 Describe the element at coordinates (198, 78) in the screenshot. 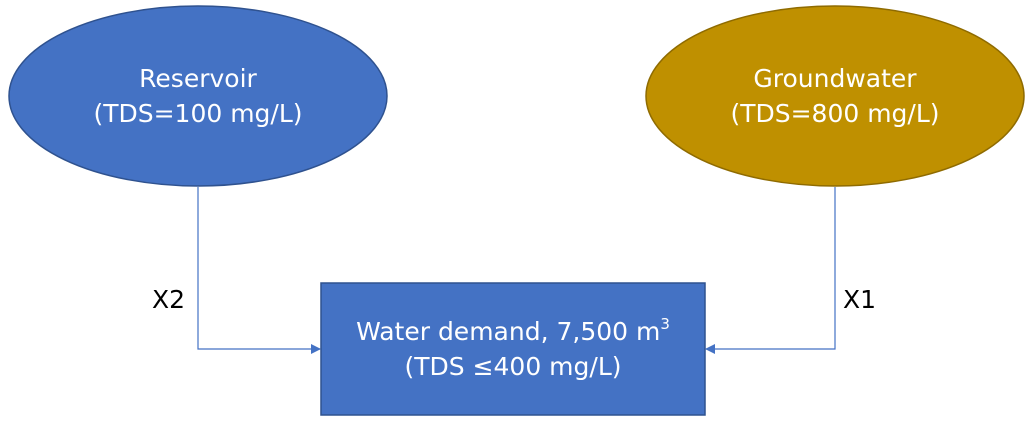

I see `reservoir-name: Reservoir` at that location.